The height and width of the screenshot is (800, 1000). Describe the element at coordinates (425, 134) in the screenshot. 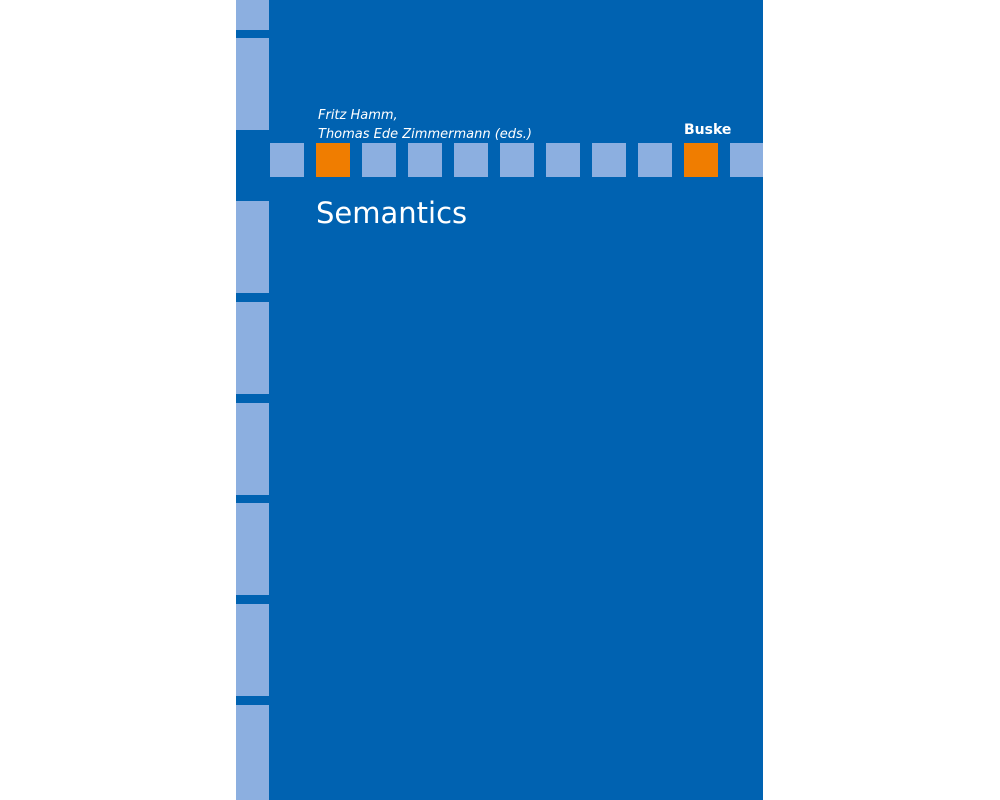

I see `author-line: Thomas Ede Zimmermann (eds.)` at that location.